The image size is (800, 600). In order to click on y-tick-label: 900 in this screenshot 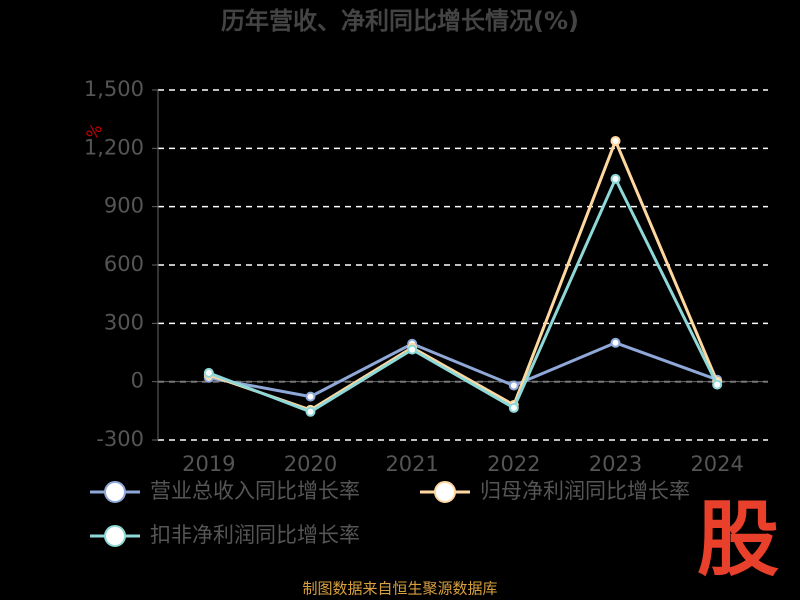, I will do `click(124, 206)`.